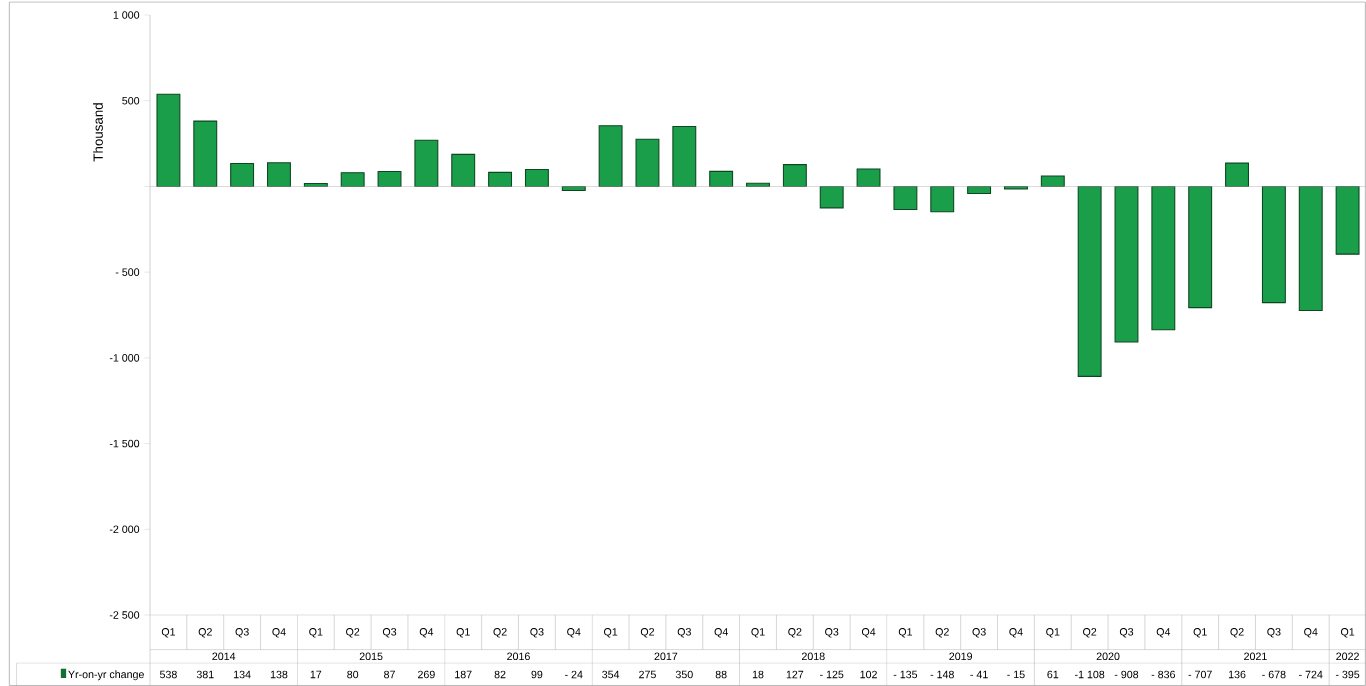  Describe the element at coordinates (131, 100) in the screenshot. I see `y-tick-label: 500` at that location.